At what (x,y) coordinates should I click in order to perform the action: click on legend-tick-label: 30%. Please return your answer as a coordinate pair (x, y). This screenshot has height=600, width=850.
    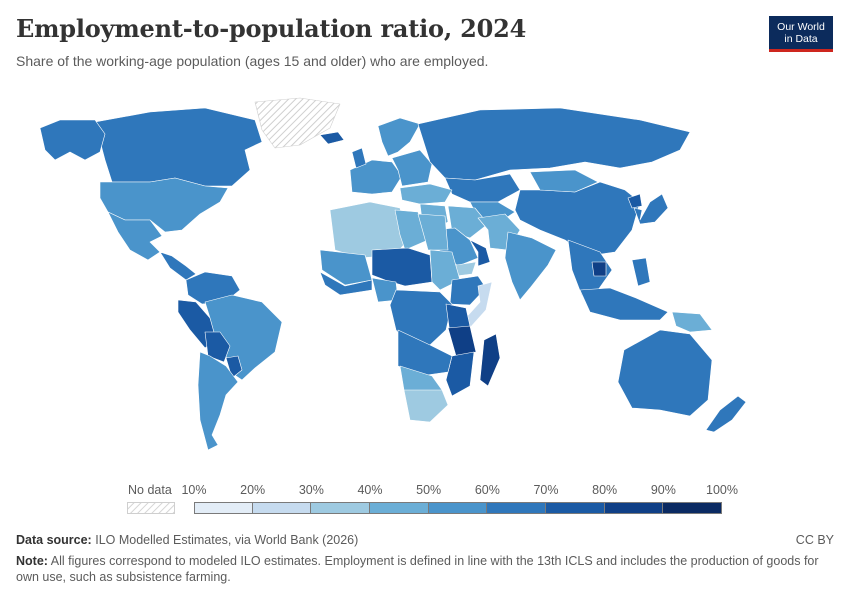
    Looking at the image, I should click on (311, 490).